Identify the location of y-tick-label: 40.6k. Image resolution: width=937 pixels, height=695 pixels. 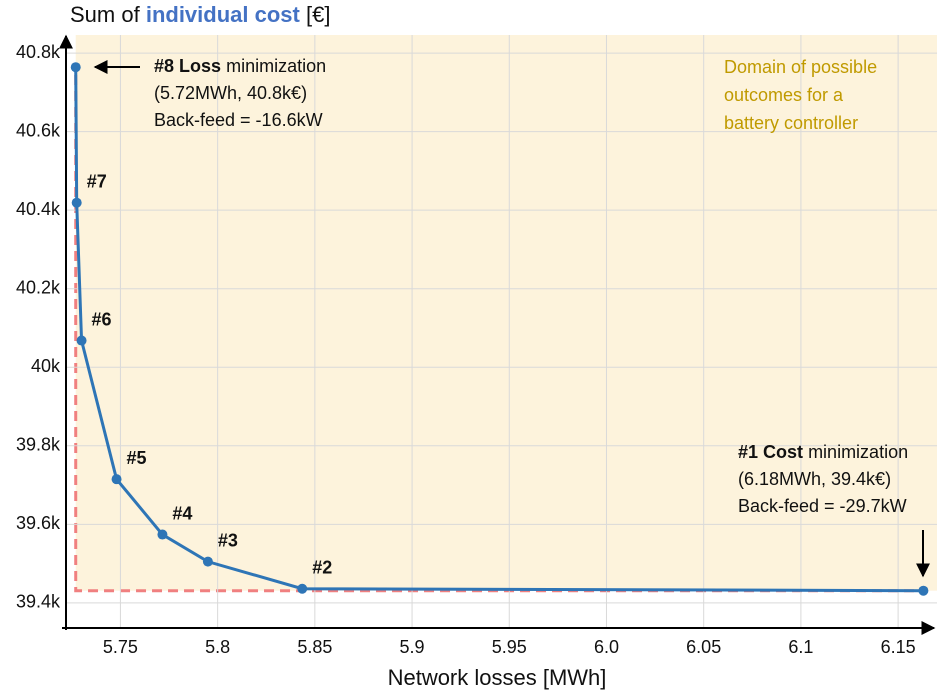
(38, 130).